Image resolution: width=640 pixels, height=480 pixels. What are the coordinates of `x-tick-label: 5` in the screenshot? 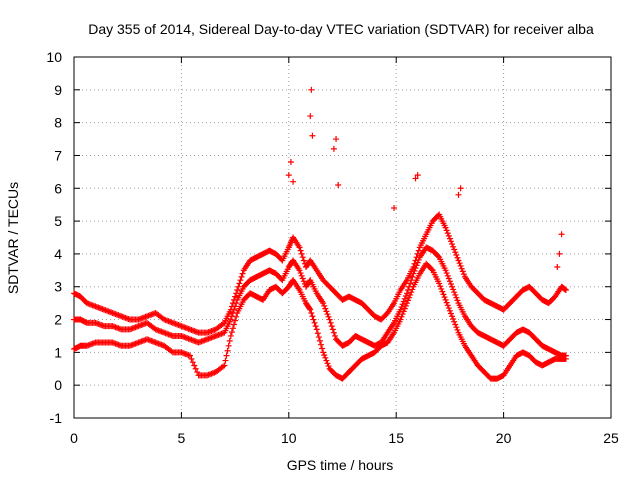 It's located at (182, 438).